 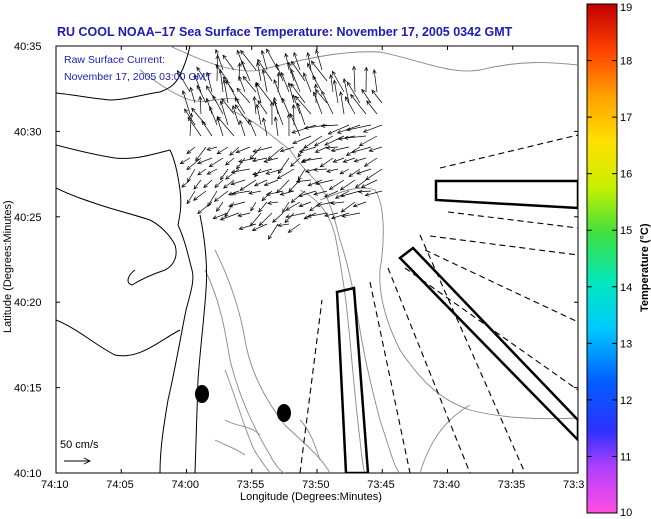 I want to click on station-marker, so click(x=284, y=413).